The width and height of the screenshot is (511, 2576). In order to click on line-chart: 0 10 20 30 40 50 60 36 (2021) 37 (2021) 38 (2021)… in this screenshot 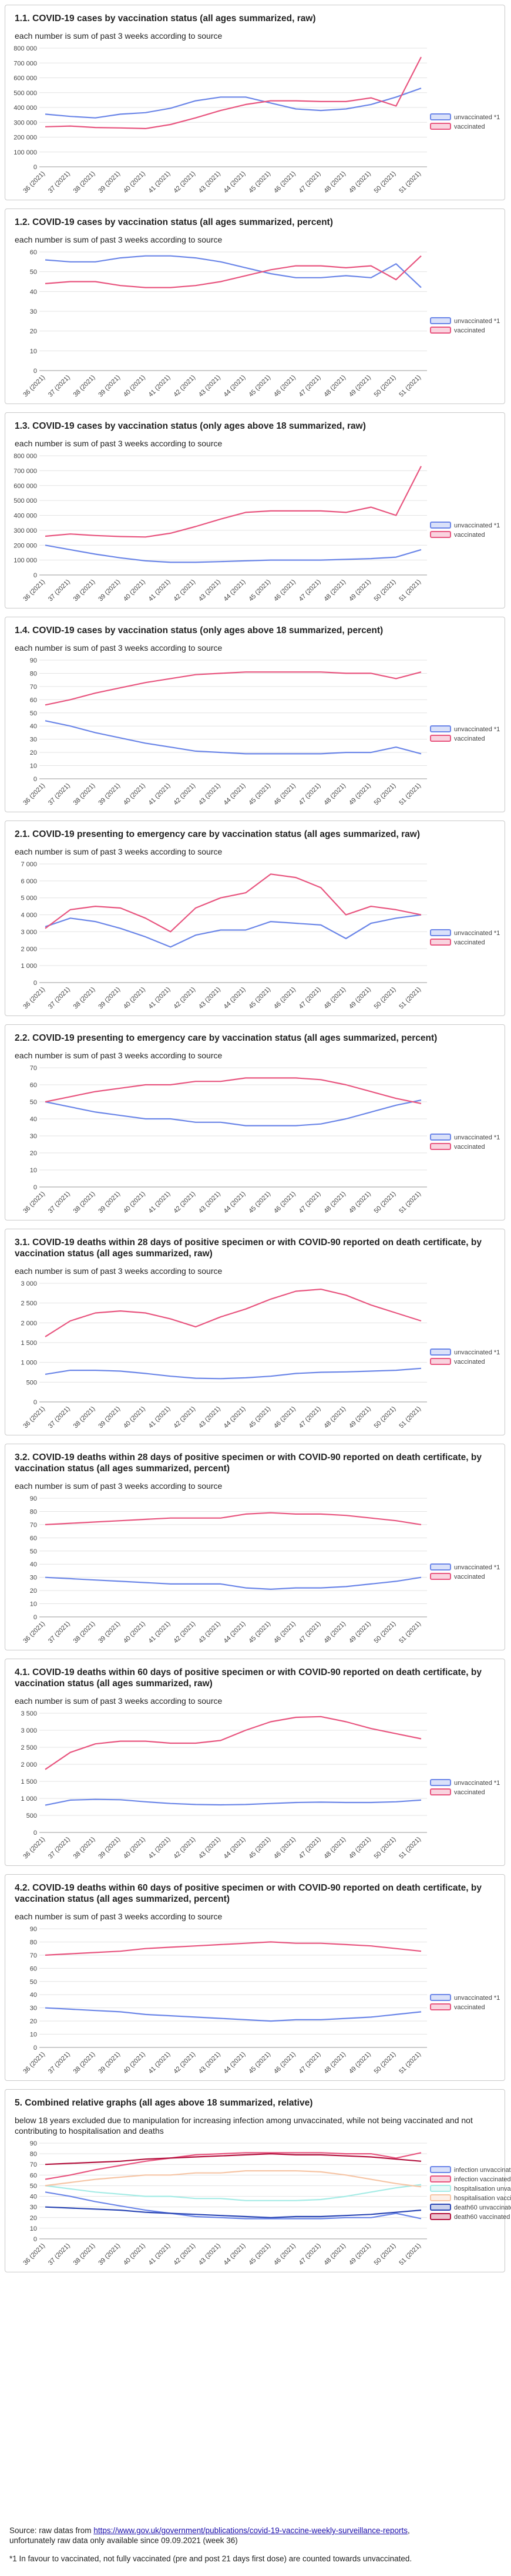, I will do `click(261, 324)`.